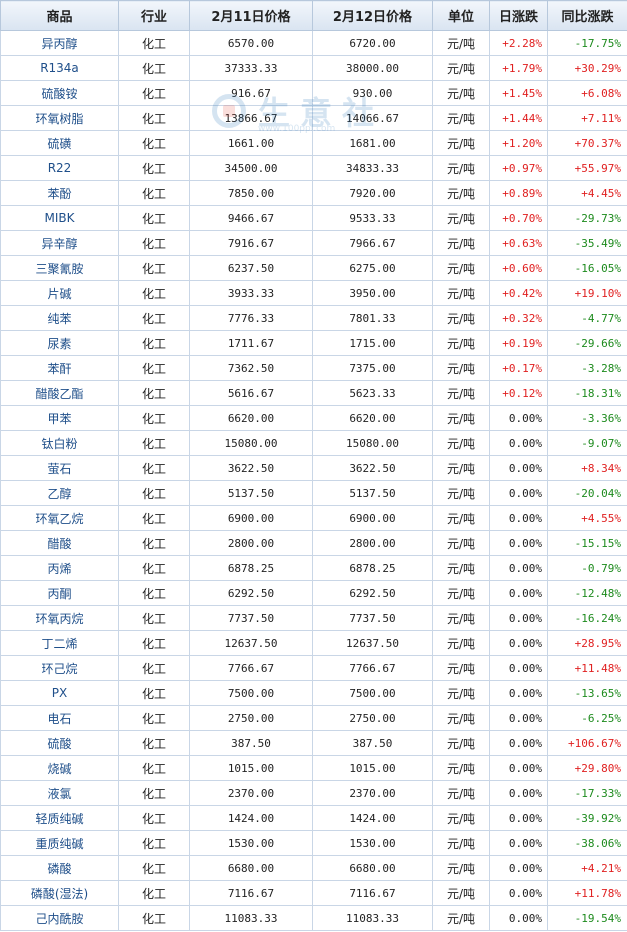 The height and width of the screenshot is (932, 627). What do you see at coordinates (518, 43) in the screenshot?
I see `daily-change-cell: +2.28%` at bounding box center [518, 43].